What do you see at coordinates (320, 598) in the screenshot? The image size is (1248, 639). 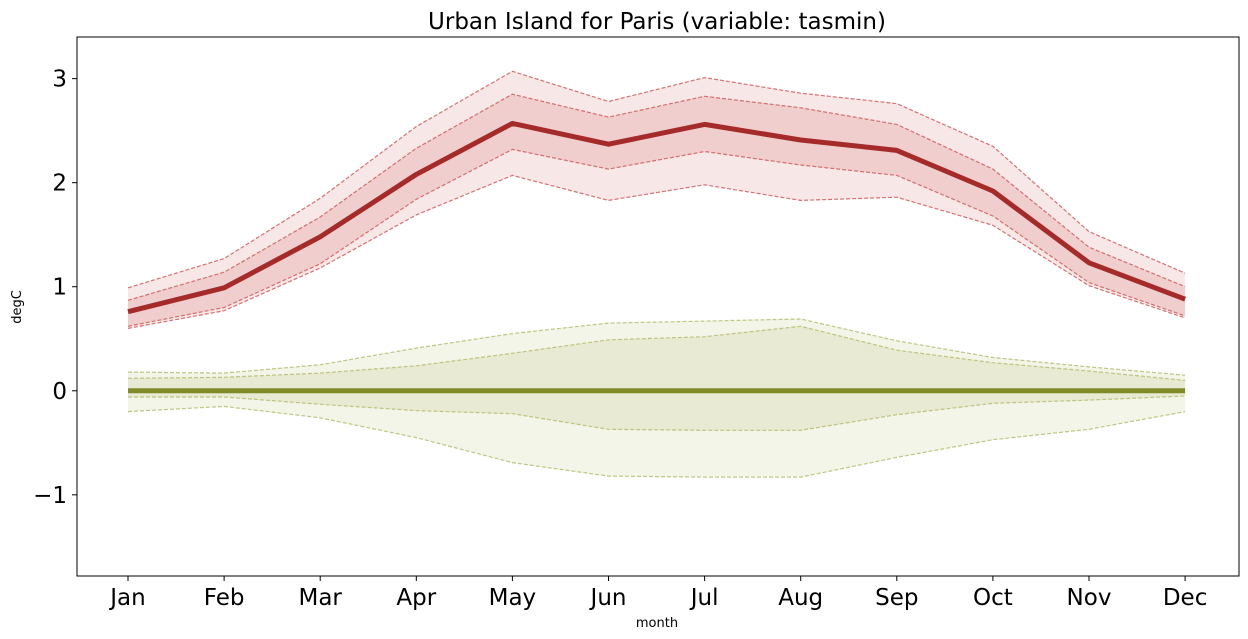 I see `x-tick-label: Mar` at bounding box center [320, 598].